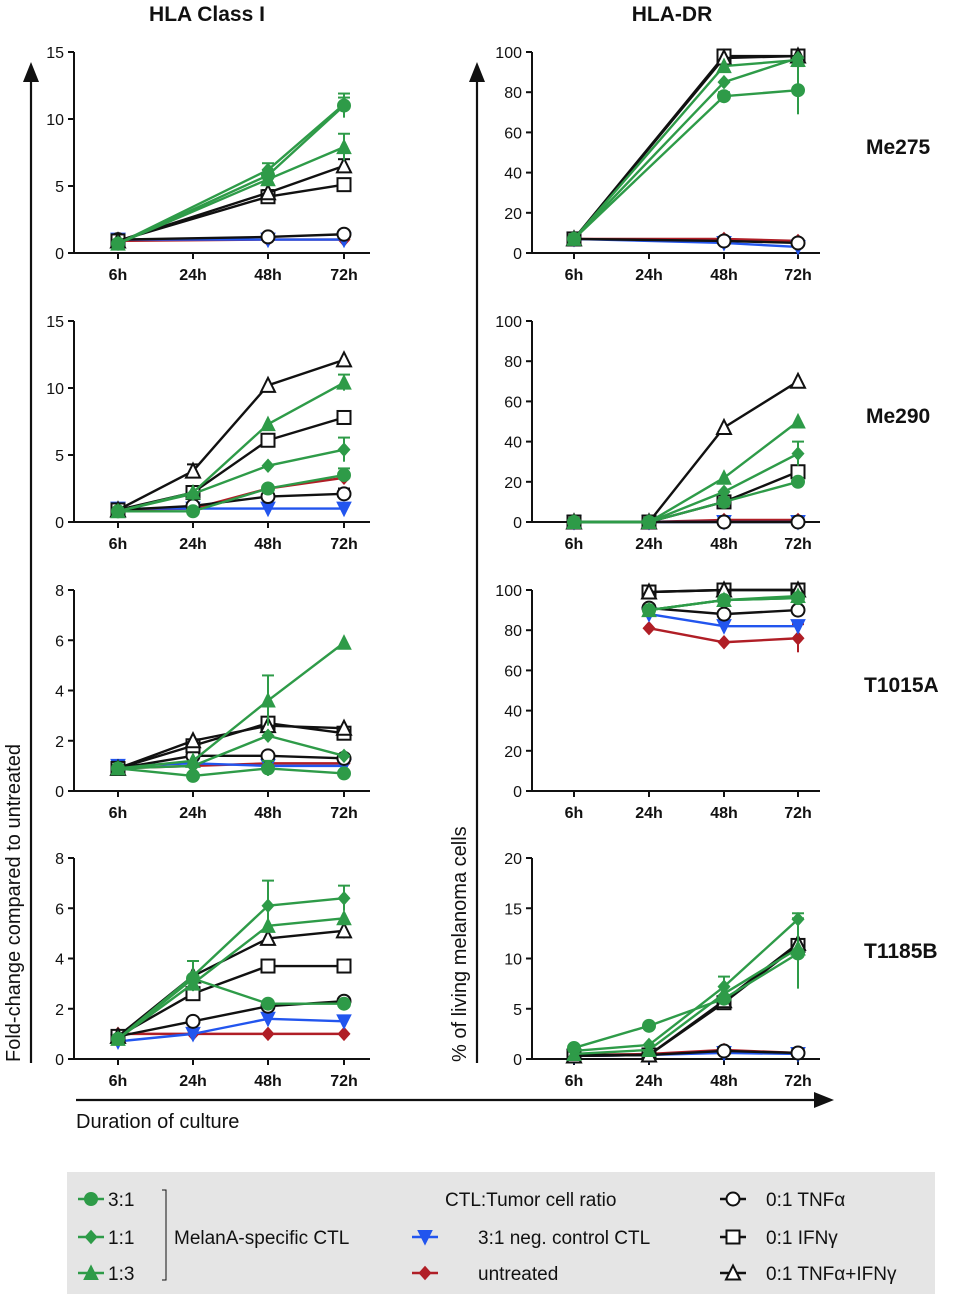 The width and height of the screenshot is (964, 1297). Describe the element at coordinates (530, 1200) in the screenshot. I see `legend-header: CTL:Tumor cell ratio` at that location.